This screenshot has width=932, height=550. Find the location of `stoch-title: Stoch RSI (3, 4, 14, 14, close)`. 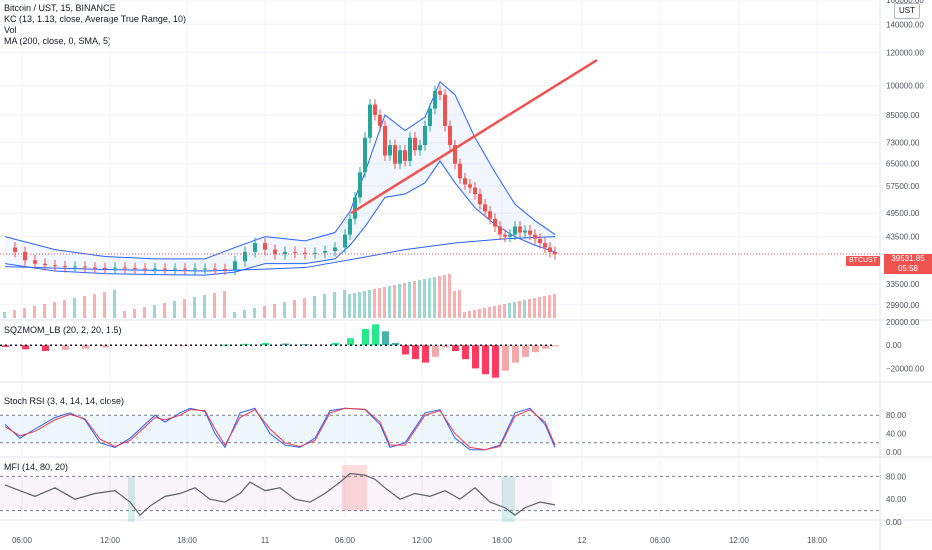

stoch-title: Stoch RSI (3, 4, 14, 14, close) is located at coordinates (64, 401).